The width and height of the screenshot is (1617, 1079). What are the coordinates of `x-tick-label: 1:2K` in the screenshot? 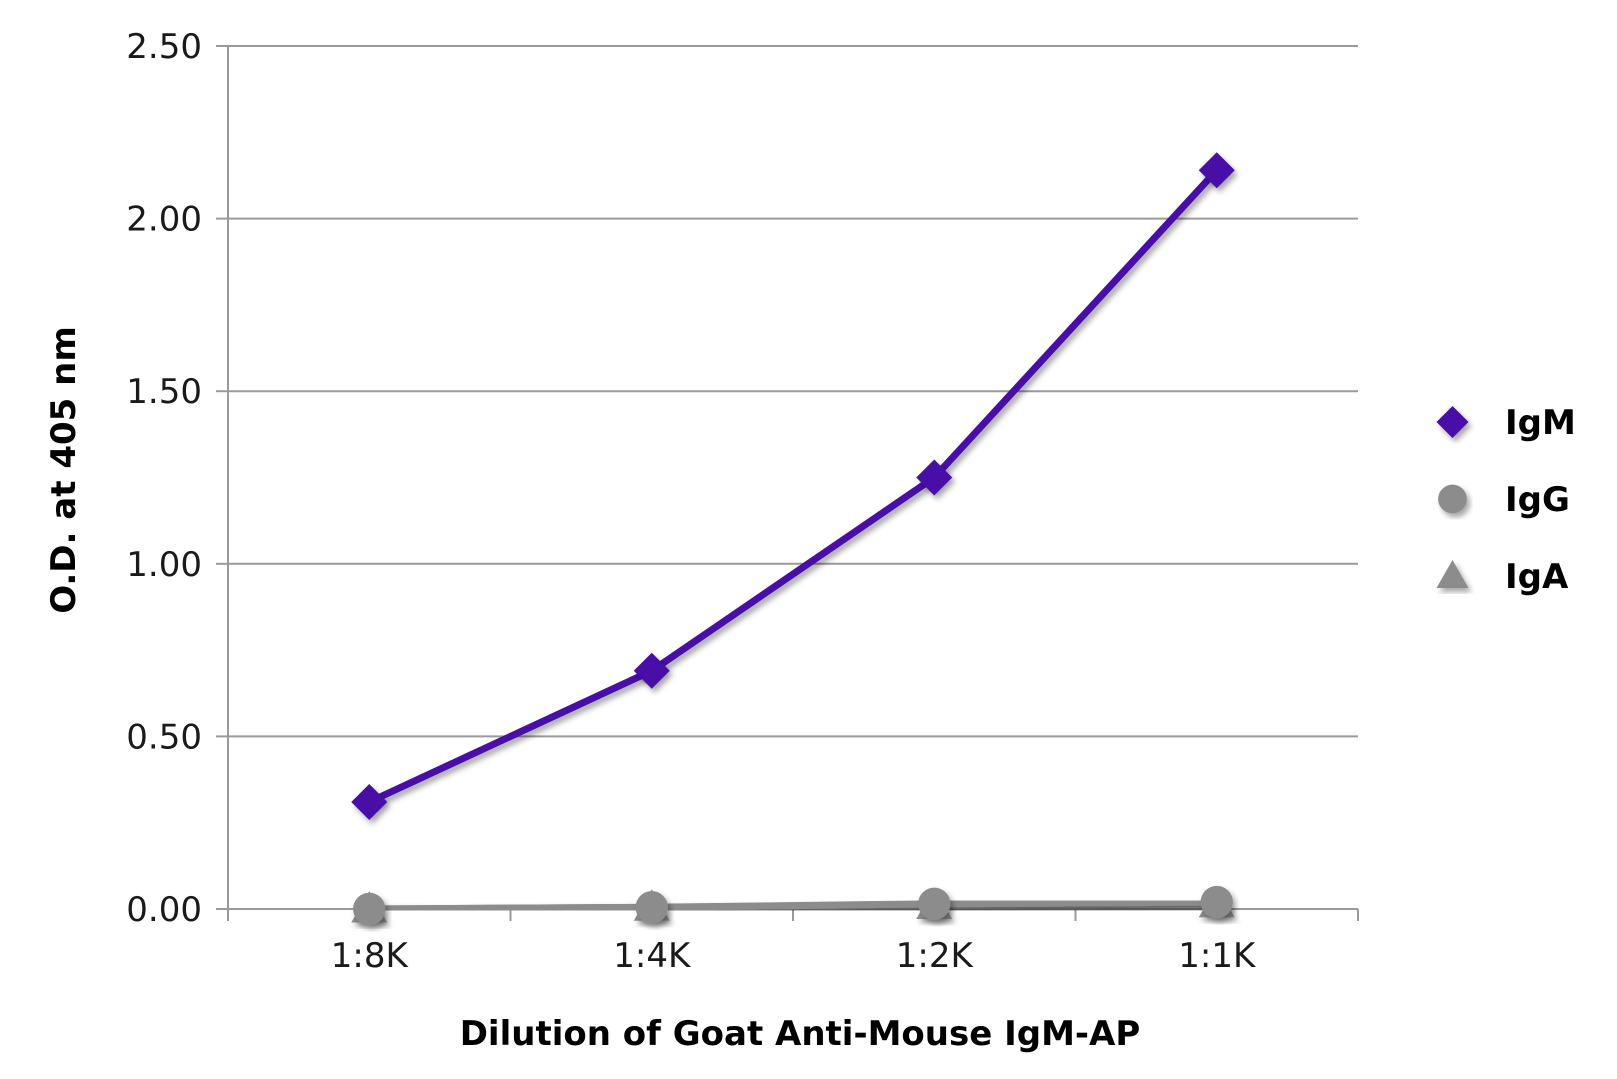 It's located at (935, 956).